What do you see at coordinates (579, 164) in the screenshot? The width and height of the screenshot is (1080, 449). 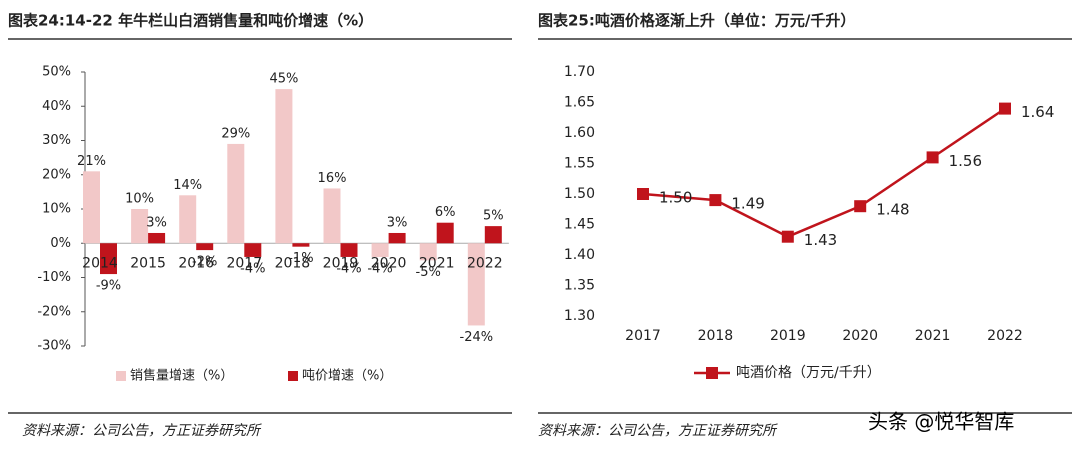 I see `y-tick-label: 1.55` at bounding box center [579, 164].